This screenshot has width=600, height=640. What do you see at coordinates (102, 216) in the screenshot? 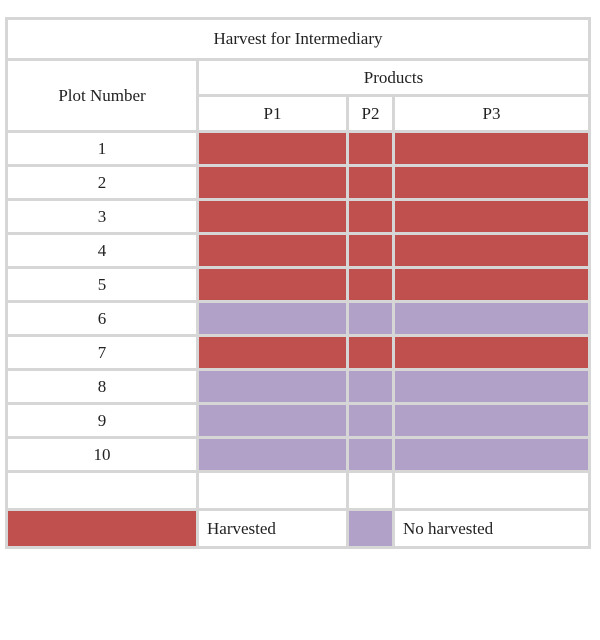
I see `plot-number-cell: 3` at bounding box center [102, 216].